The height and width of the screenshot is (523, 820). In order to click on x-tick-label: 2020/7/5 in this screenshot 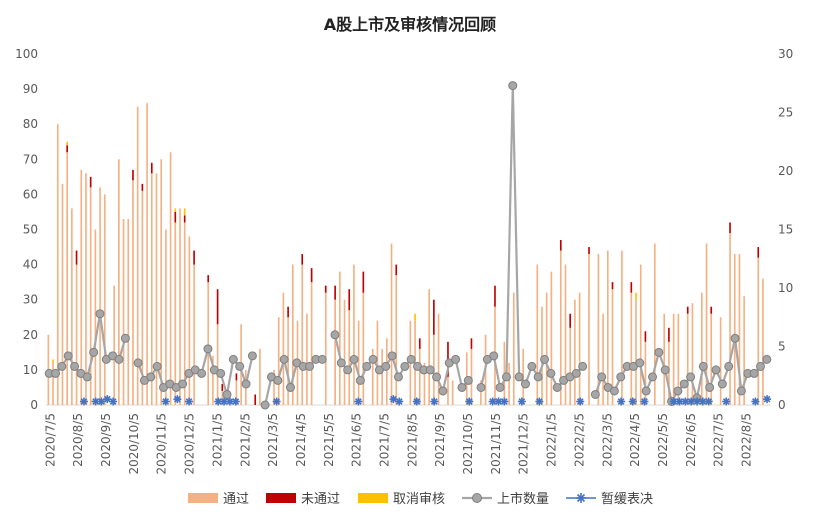, I will do `click(50, 440)`.